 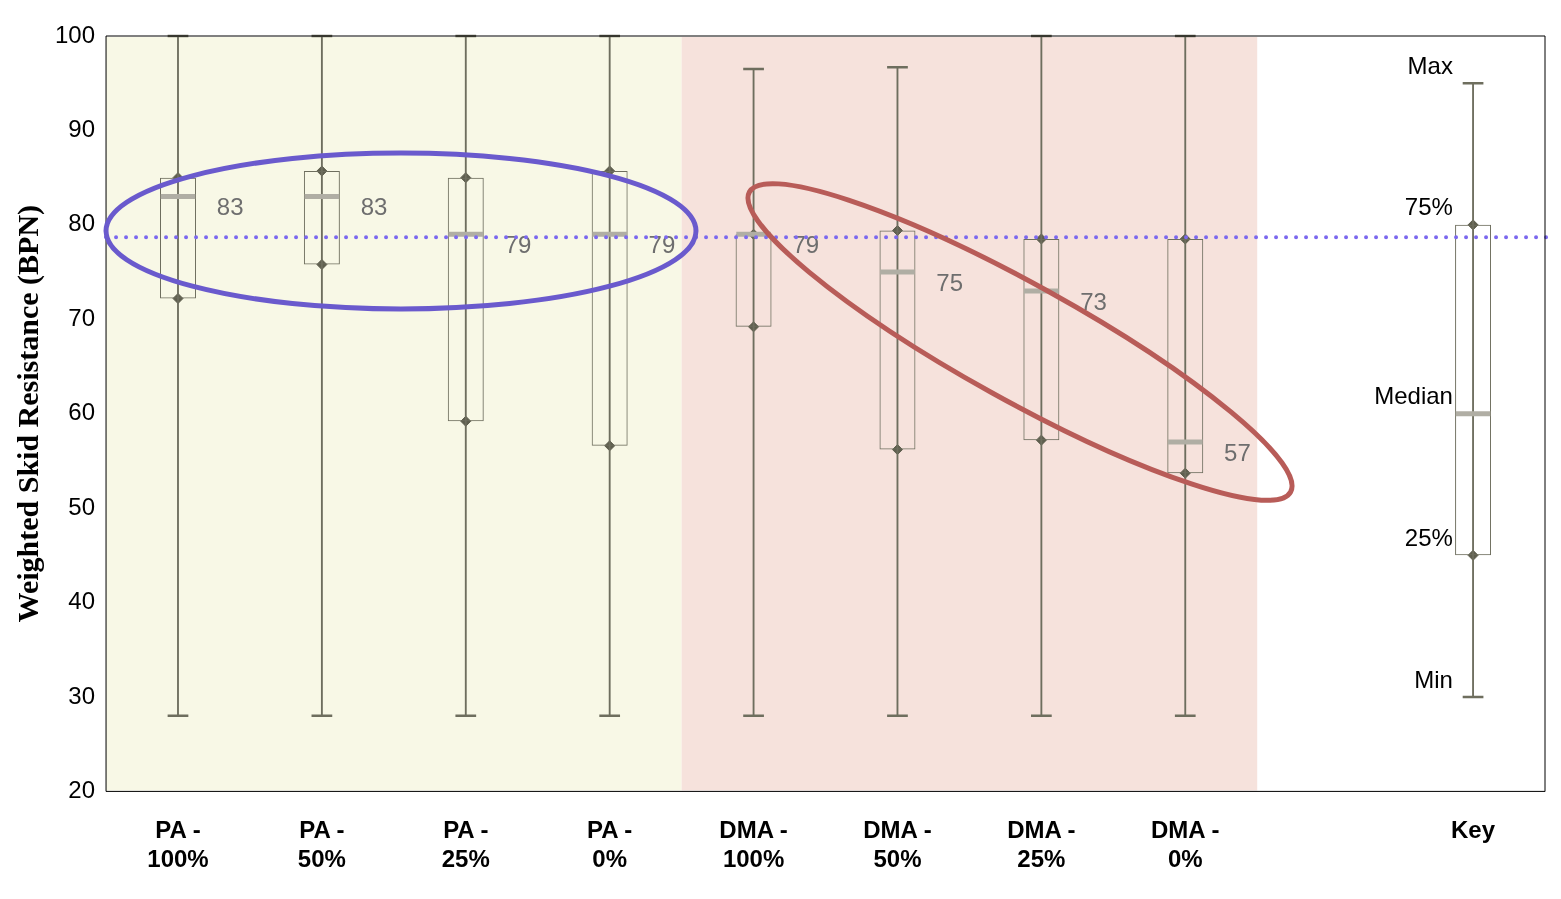 I want to click on annotation: 75%, so click(x=1428, y=207).